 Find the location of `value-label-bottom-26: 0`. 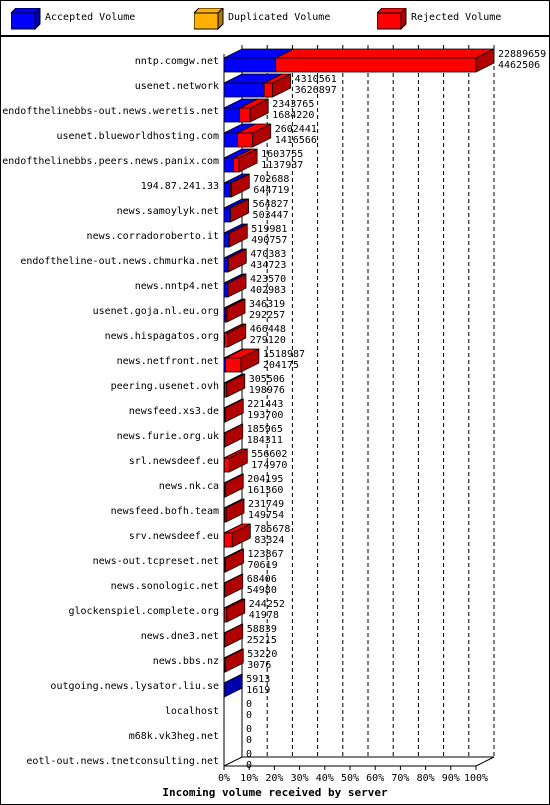

value-label-bottom-26: 0 is located at coordinates (249, 715).